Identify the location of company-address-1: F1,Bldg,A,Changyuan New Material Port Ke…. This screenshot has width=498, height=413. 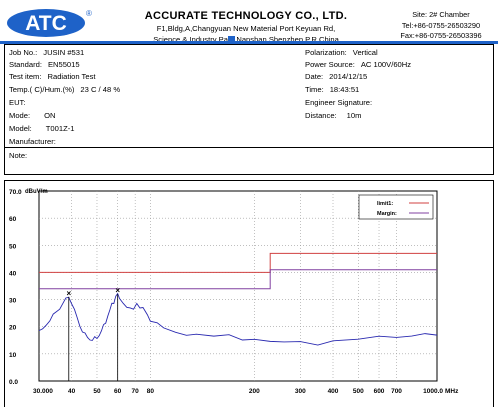
(246, 28).